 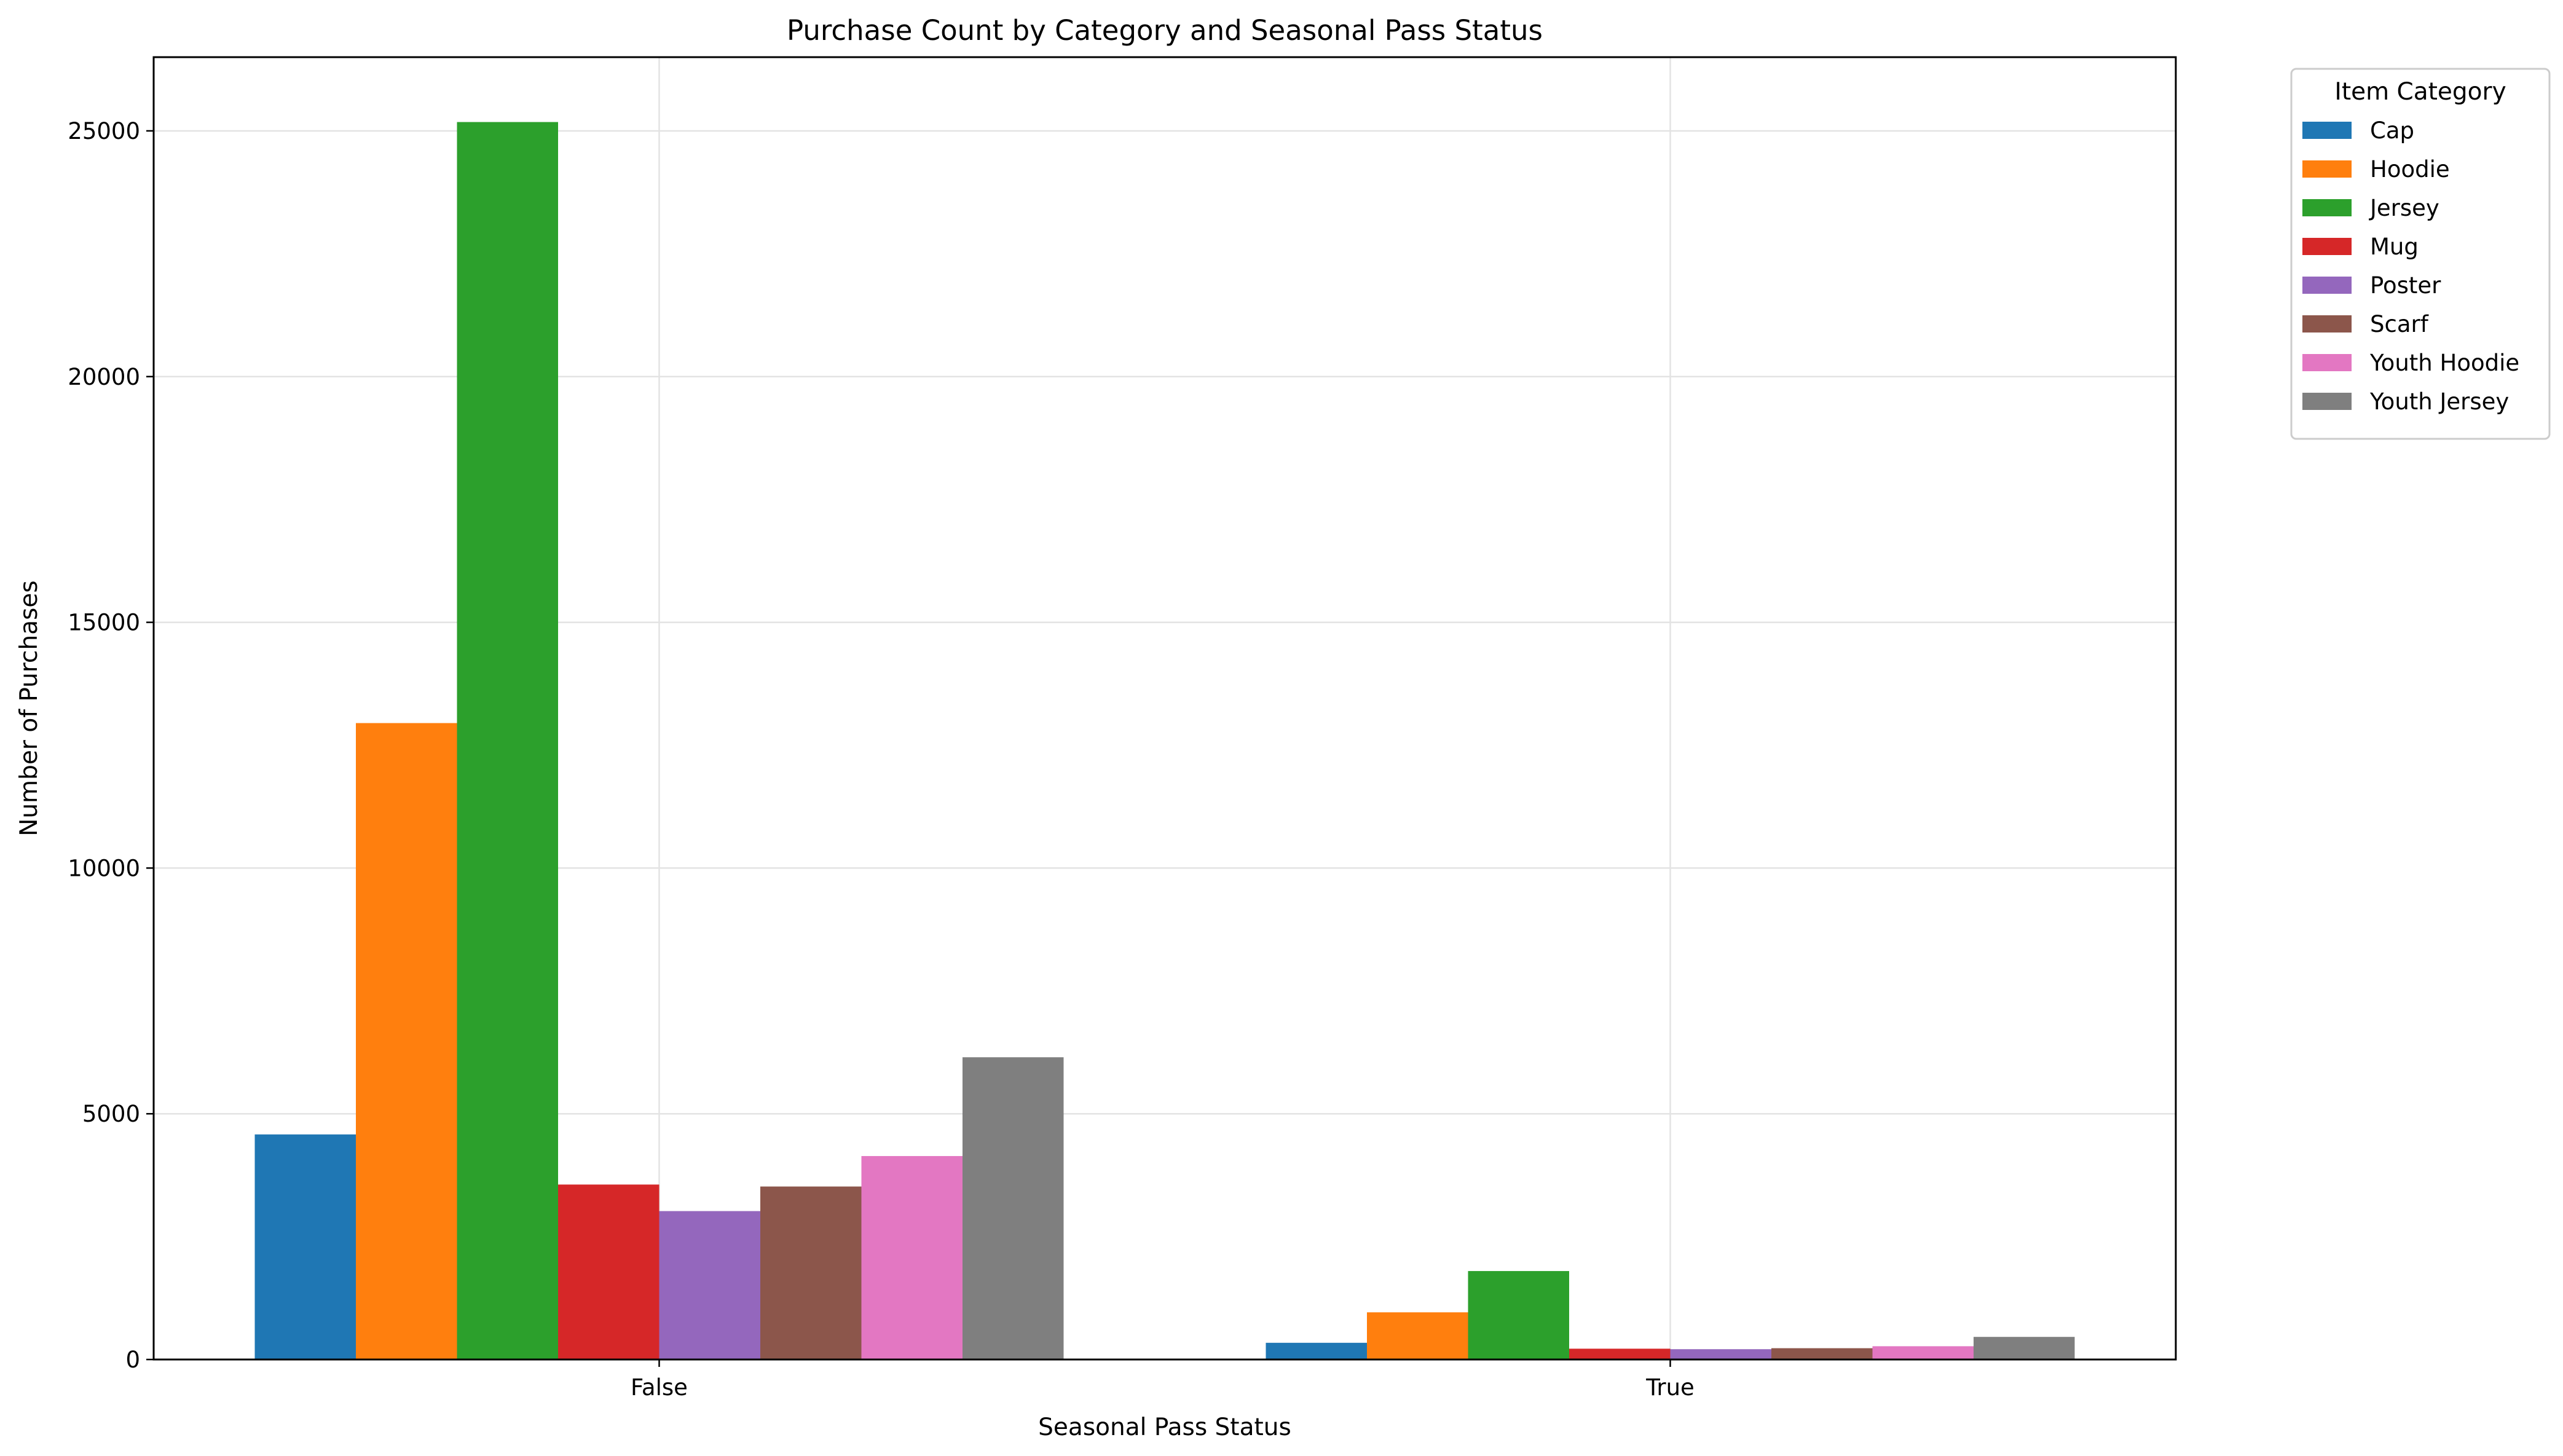 I want to click on legend-label: Hoodie, so click(x=2410, y=169).